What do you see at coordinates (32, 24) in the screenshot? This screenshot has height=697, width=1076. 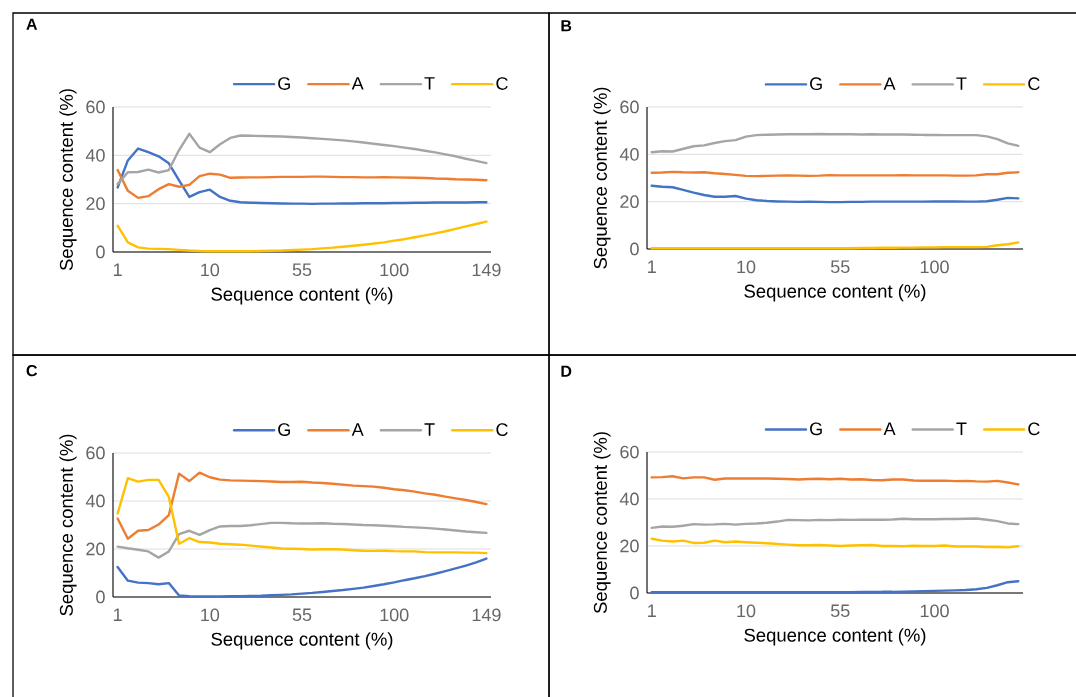 I see `chart-title: A` at bounding box center [32, 24].